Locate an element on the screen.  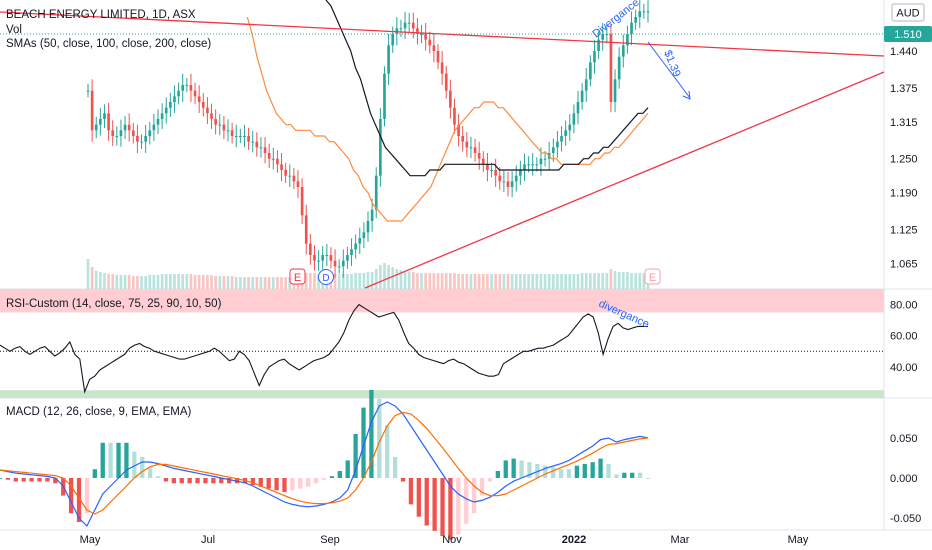
time-axis: May Jul Sep Nov 2022 Mar May is located at coordinates (444, 540).